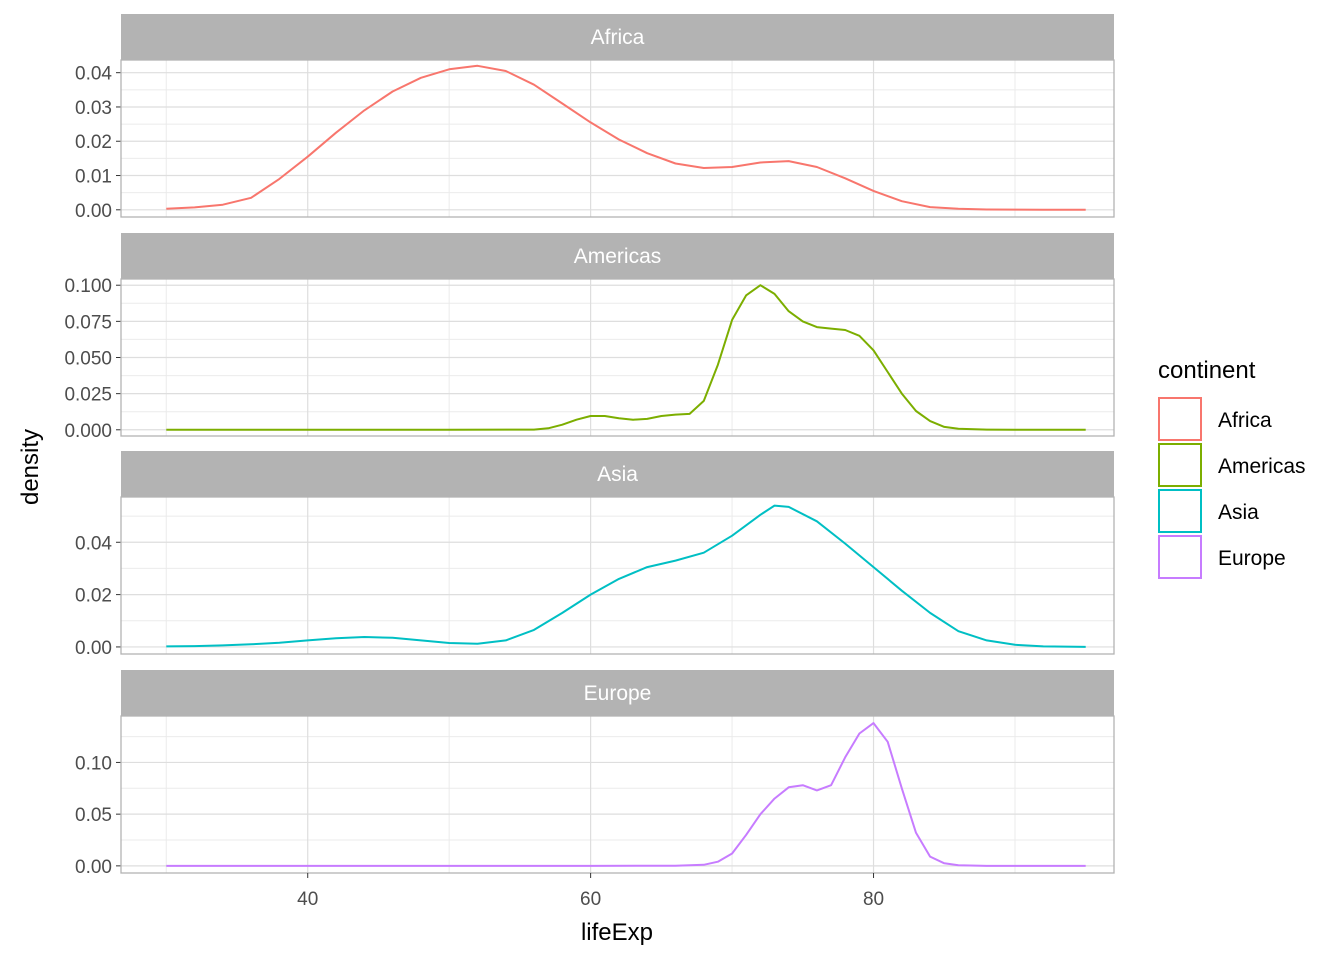 The image size is (1344, 965). Describe the element at coordinates (88, 359) in the screenshot. I see `y-tick-label: 0.050` at that location.